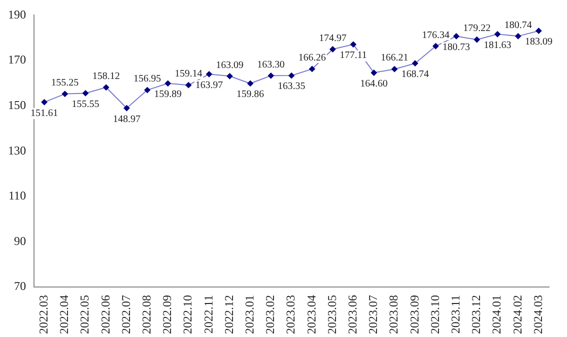 The height and width of the screenshot is (337, 567). Describe the element at coordinates (168, 94) in the screenshot. I see `data-label: 159.89` at that location.